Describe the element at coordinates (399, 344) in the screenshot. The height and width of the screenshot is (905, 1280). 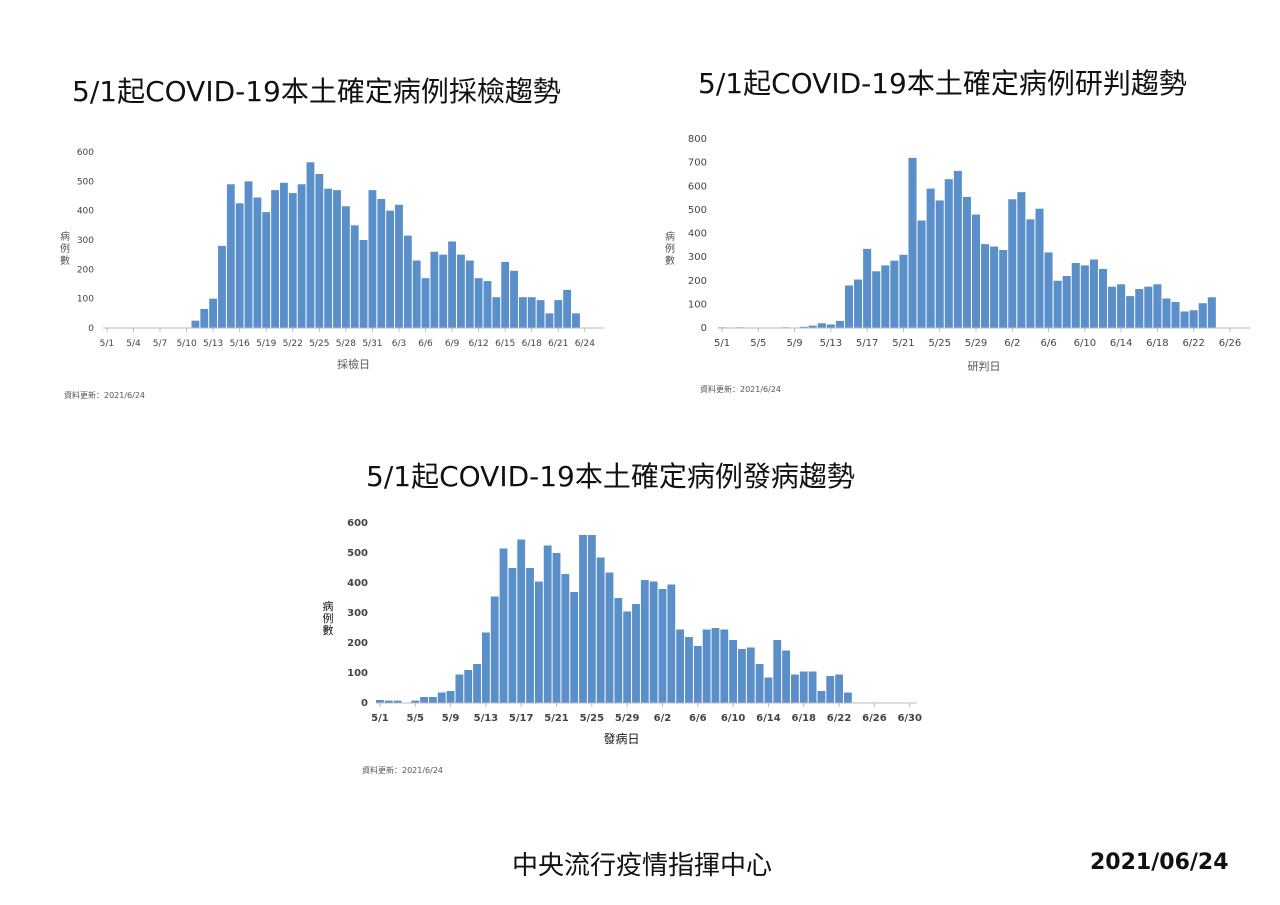
I see `sampling-x-tick-label: 6/3` at that location.